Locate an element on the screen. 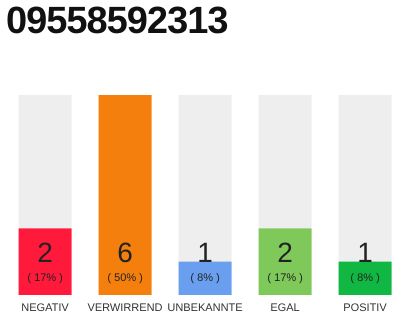  x-tick-label: NEGATIV is located at coordinates (45, 308).